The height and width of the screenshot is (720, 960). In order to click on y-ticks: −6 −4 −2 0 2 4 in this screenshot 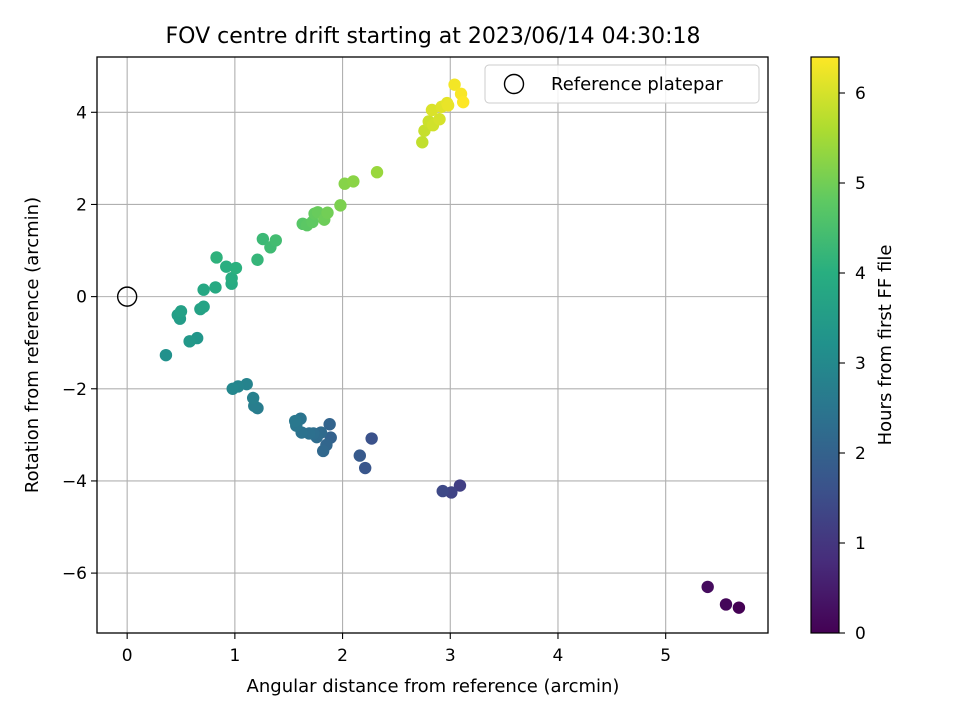, I will do `click(79, 343)`.